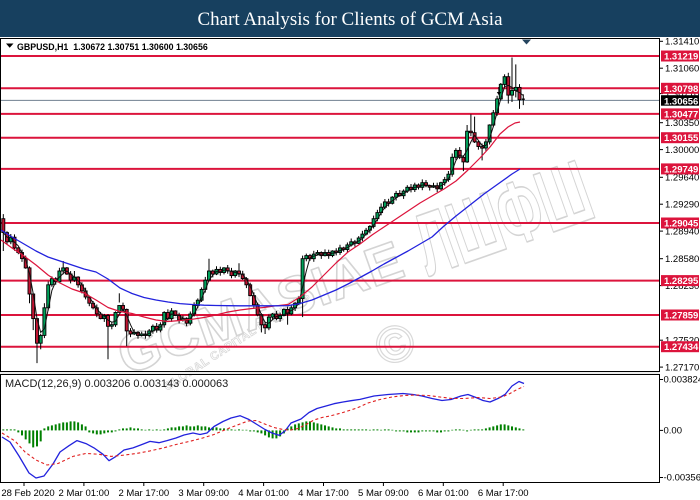  What do you see at coordinates (681, 89) in the screenshot?
I see `svg-text: 1.30798` at bounding box center [681, 89].